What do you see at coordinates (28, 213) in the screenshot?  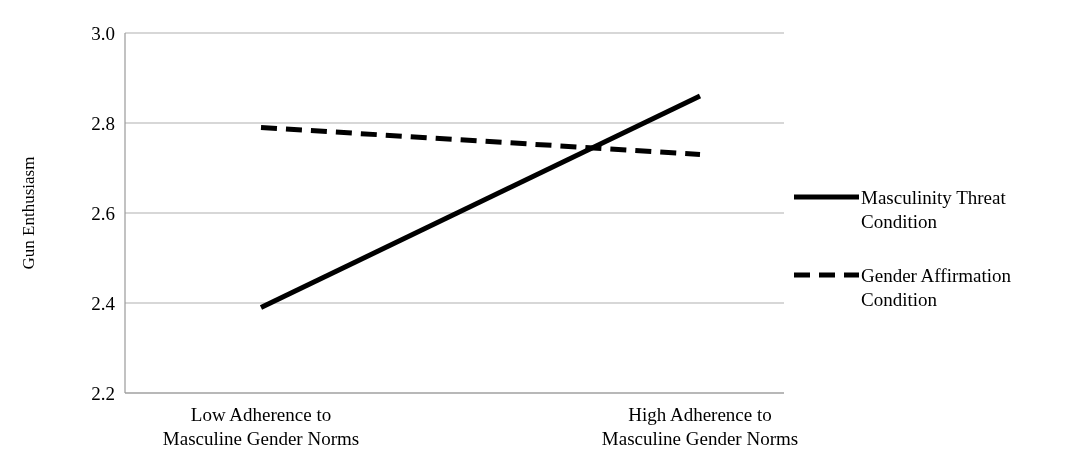 I see `y-axis-title: Gun Enthusiasm` at bounding box center [28, 213].